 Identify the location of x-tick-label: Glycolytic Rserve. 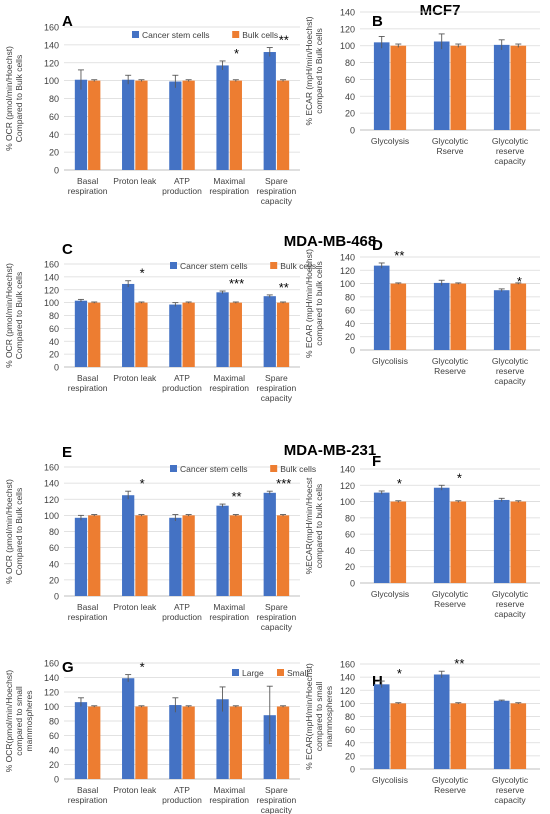
(450, 146).